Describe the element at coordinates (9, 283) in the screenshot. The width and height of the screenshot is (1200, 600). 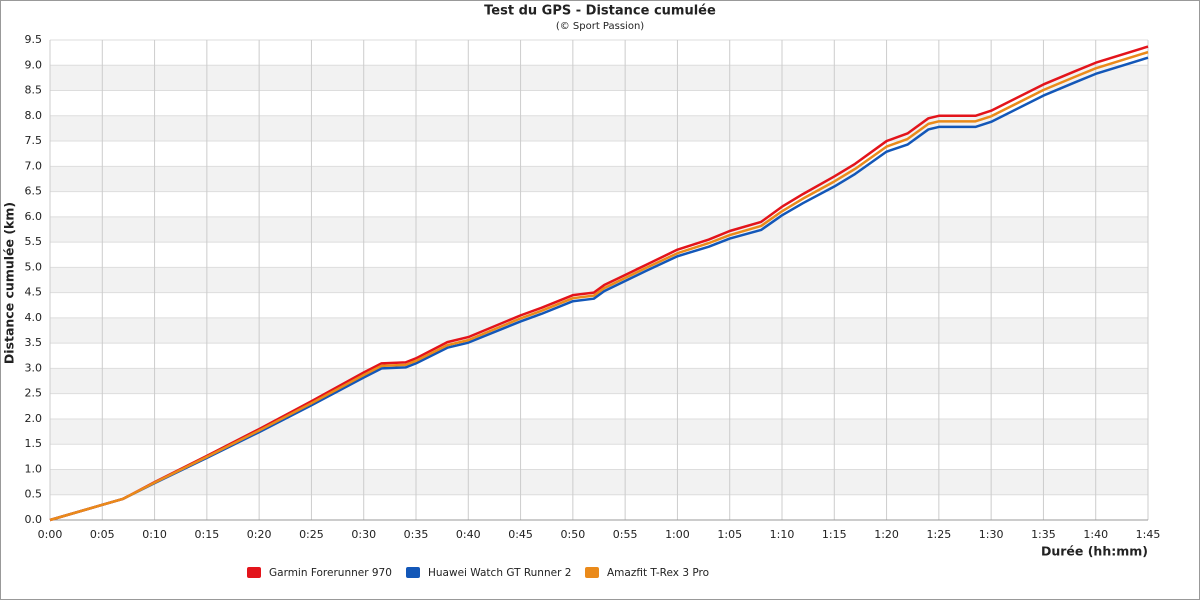
I see `y-axis-title: Distance cumulée (km)` at that location.